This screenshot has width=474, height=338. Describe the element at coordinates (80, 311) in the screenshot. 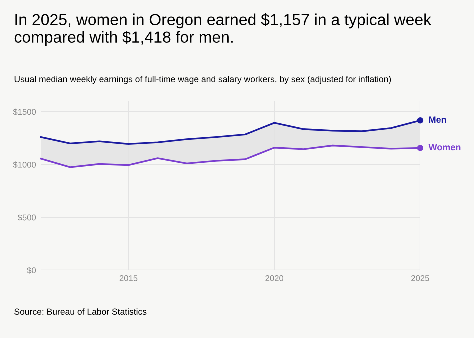

I see `source-note: Source: Bureau of Labor Statistics` at that location.